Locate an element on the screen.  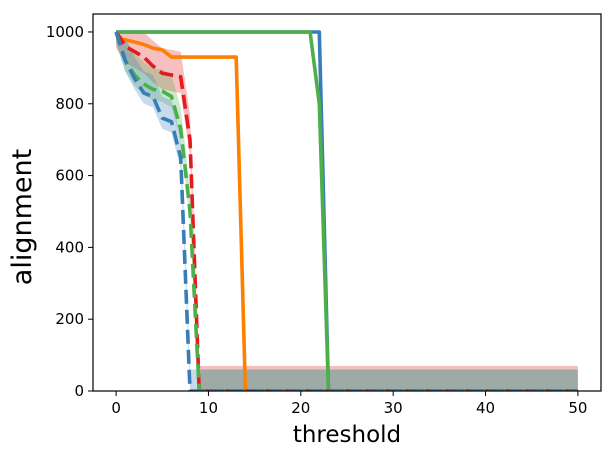
x-tick-label-2: 20 is located at coordinates (300, 408).